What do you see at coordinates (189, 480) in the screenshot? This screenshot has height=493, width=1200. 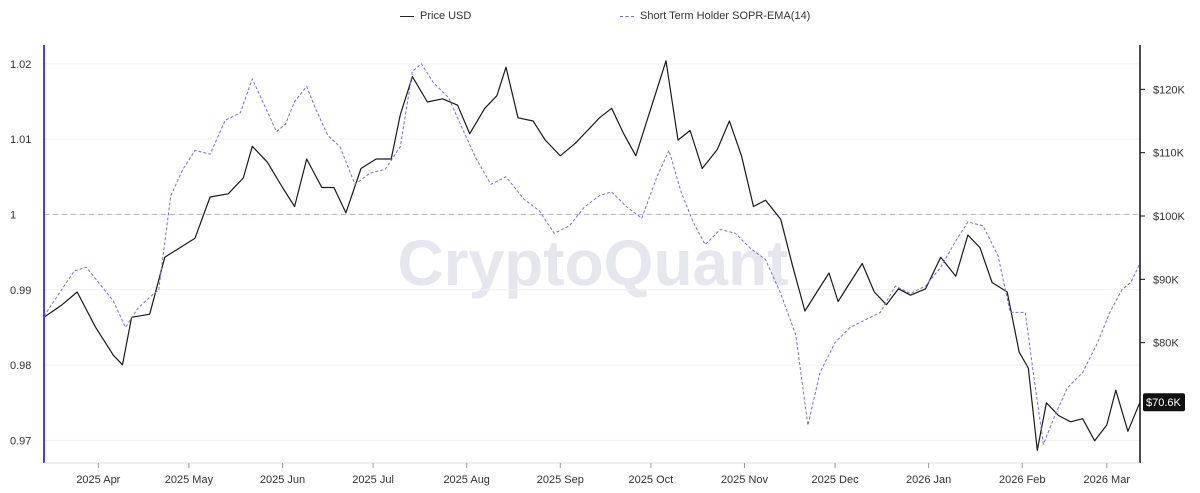 I see `x-tick-label: 2025 May` at bounding box center [189, 480].